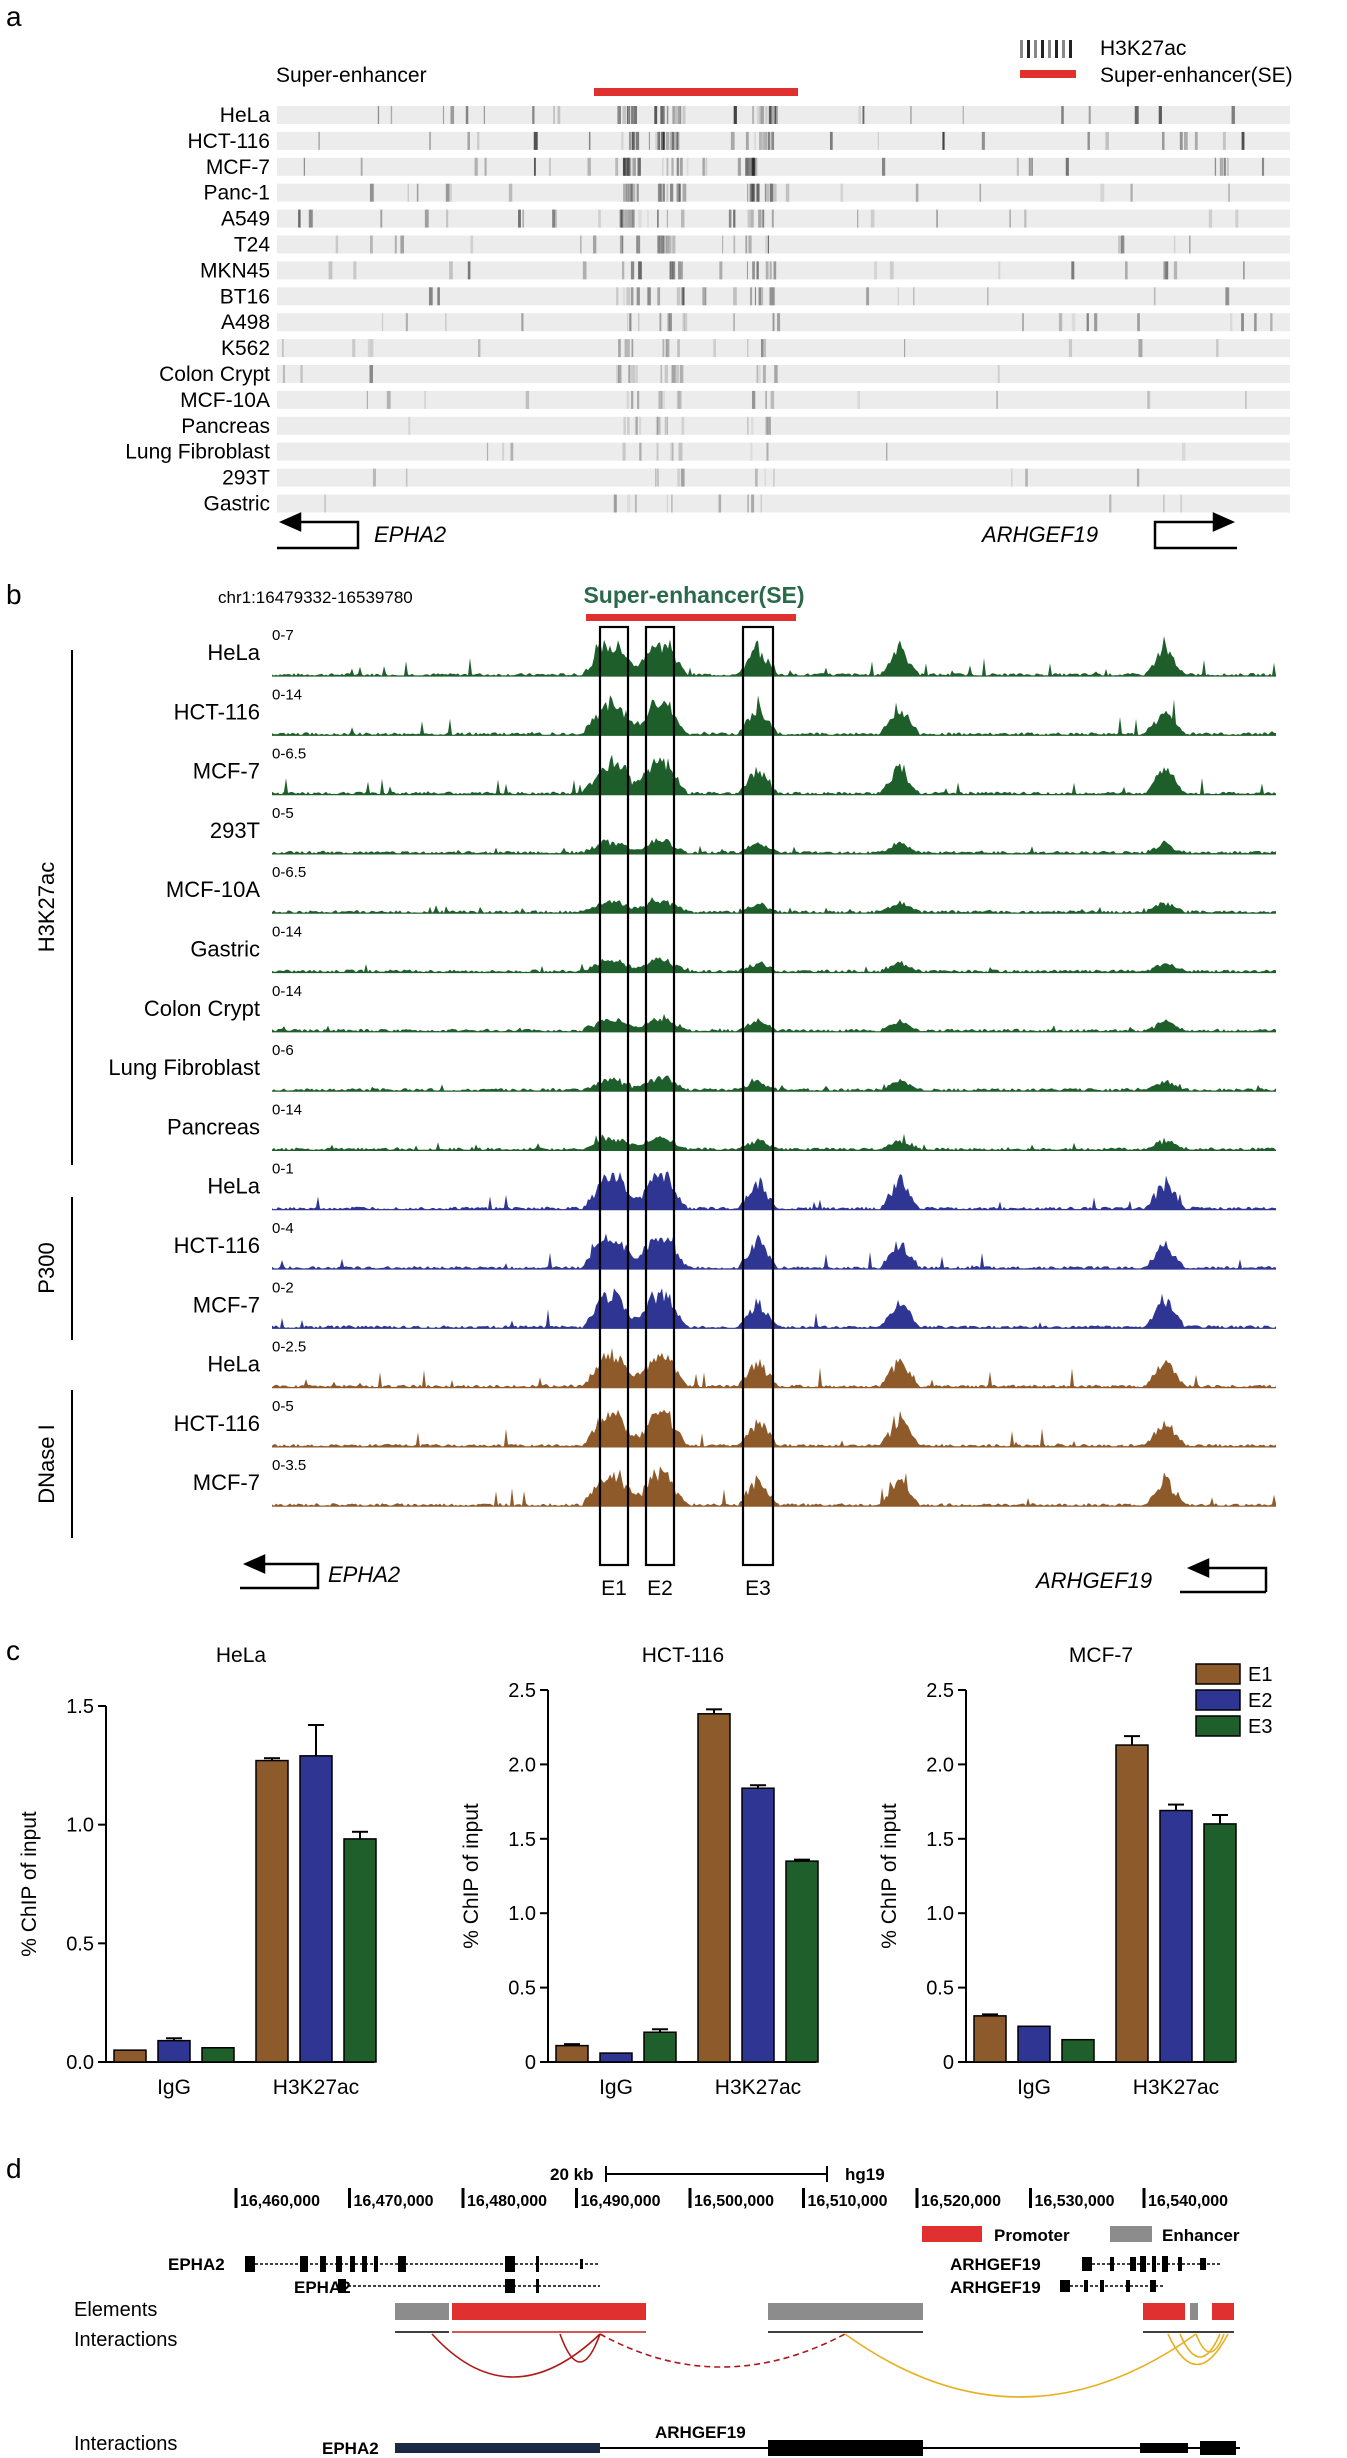 This screenshot has height=2458, width=1347. Describe the element at coordinates (233, 1186) in the screenshot. I see `track-label: HeLa` at that location.